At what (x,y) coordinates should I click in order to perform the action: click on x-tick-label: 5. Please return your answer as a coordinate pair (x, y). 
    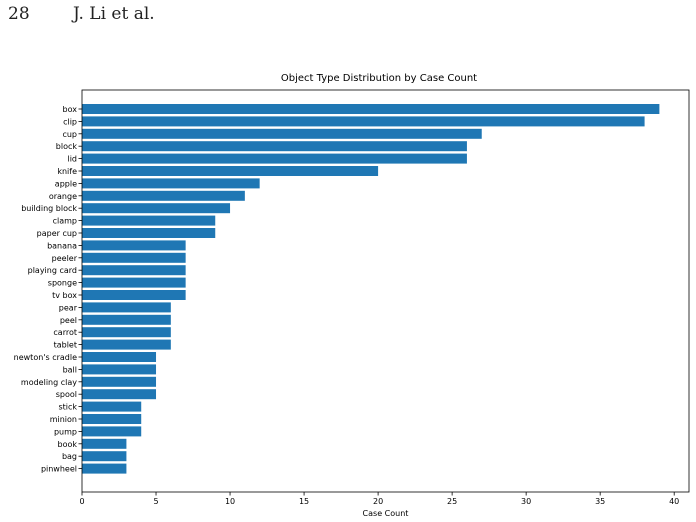
    Looking at the image, I should click on (155, 501).